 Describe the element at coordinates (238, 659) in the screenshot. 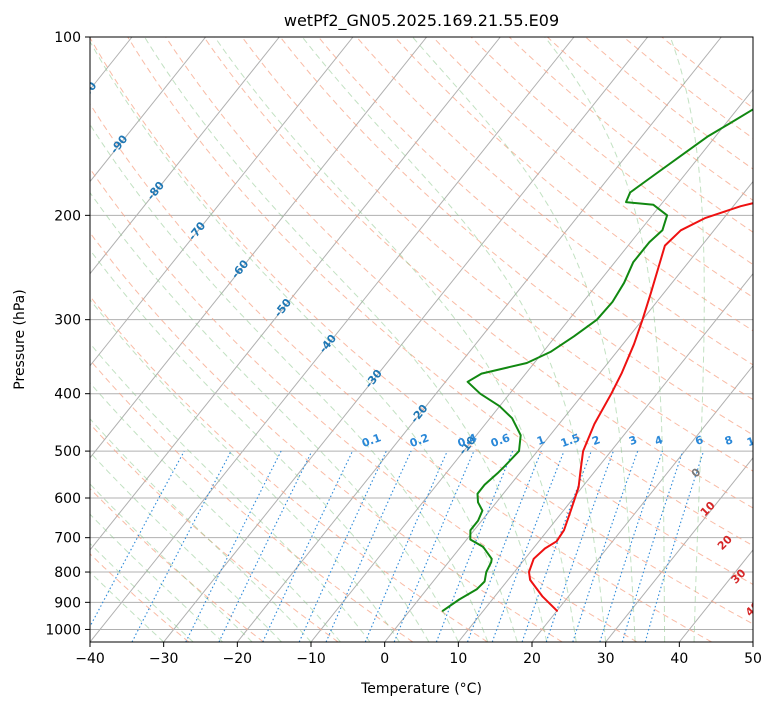

I see `x-tick-label: −20` at that location.